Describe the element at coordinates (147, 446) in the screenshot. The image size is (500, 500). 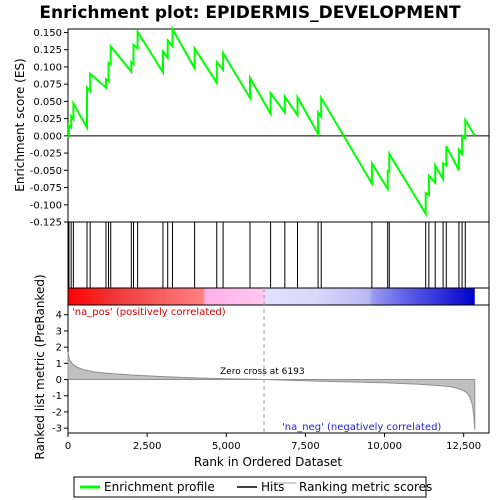
I see `x-tick-label: 2,500` at that location.